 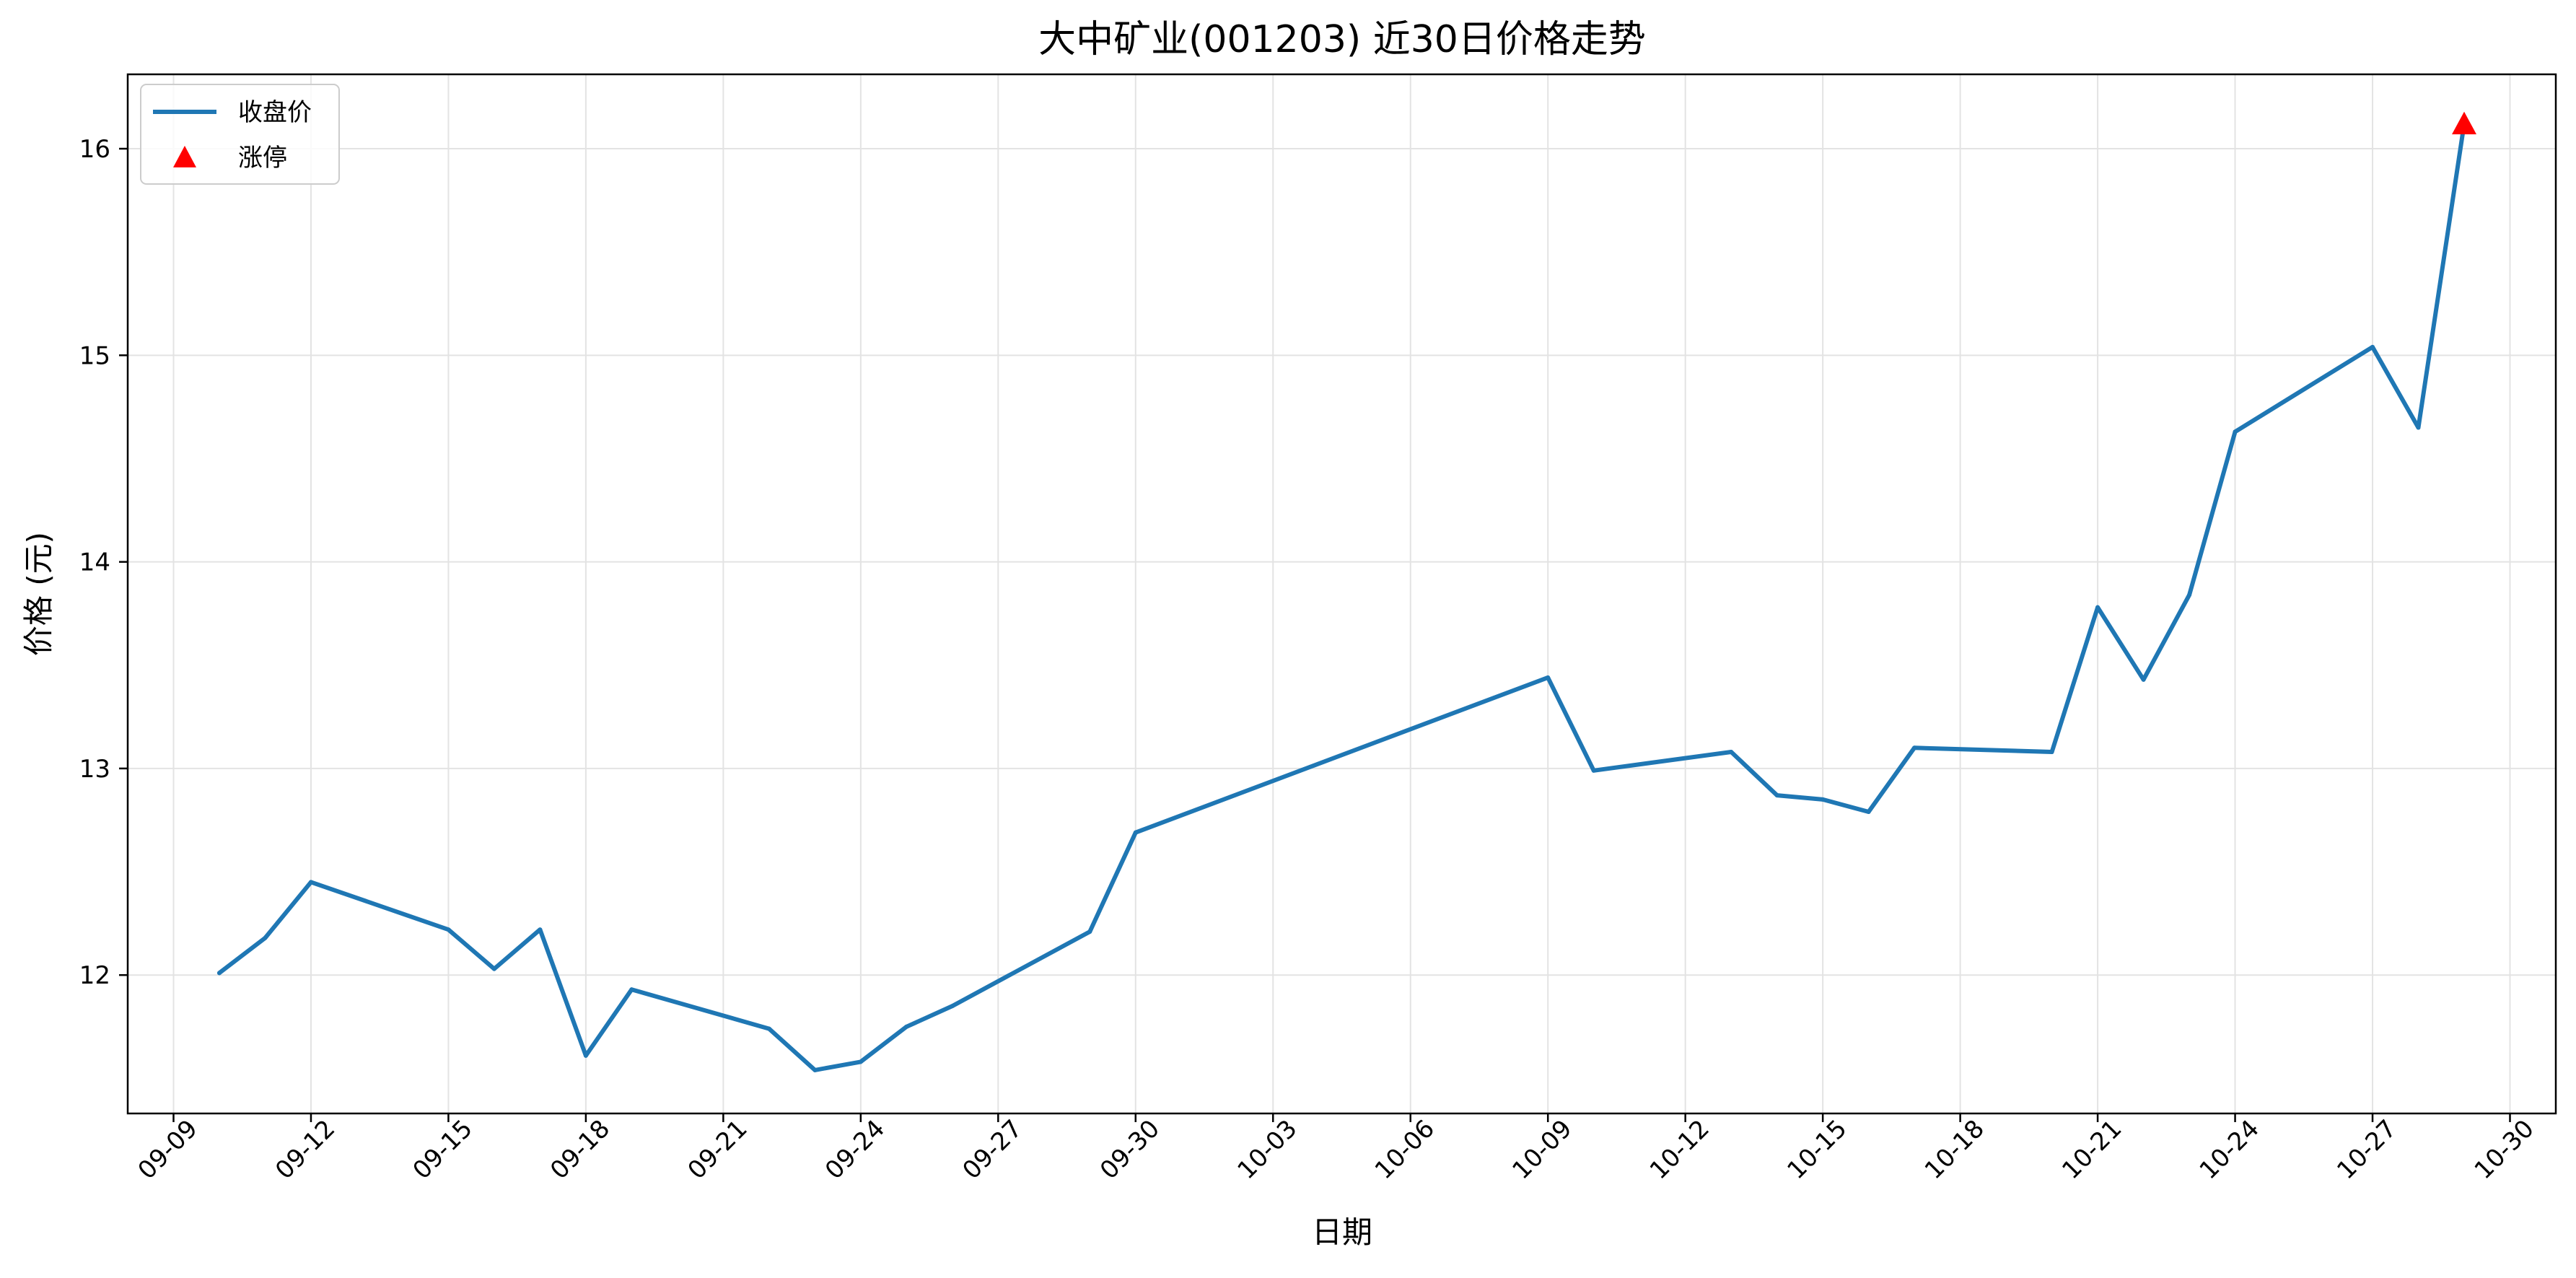 I want to click on legend: 收盘价 涨停, so click(x=240, y=134).